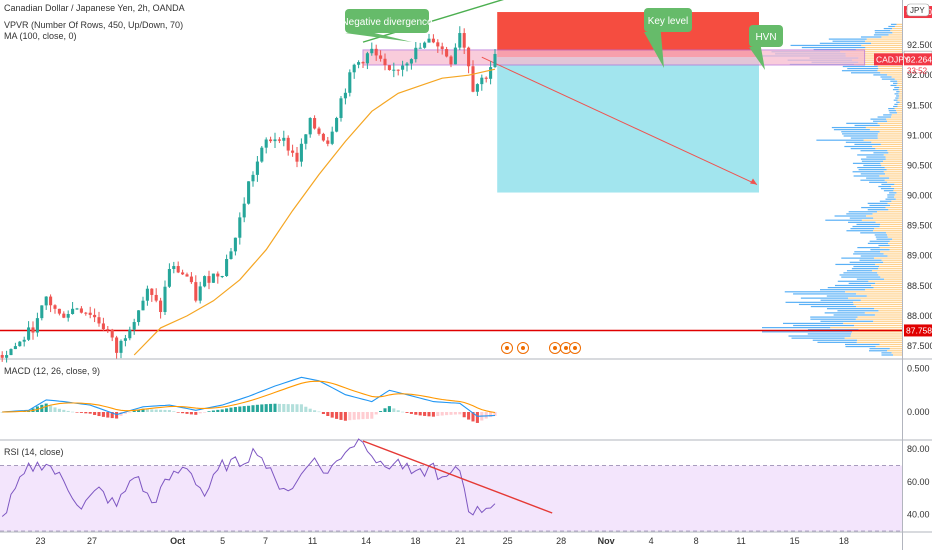 The image size is (932, 550). What do you see at coordinates (366, 541) in the screenshot?
I see `time-tick-label: 14` at bounding box center [366, 541].